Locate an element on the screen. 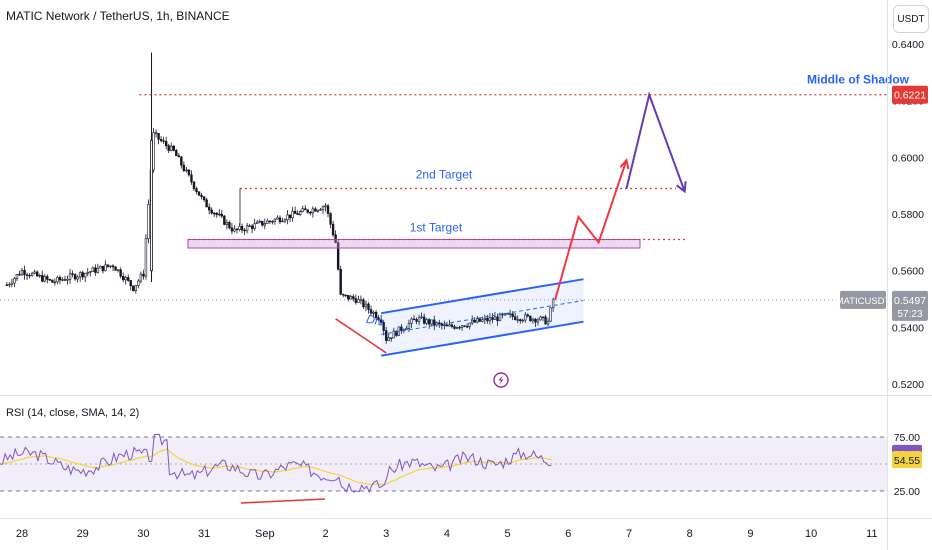 Image resolution: width=932 pixels, height=550 pixels. target-1-label: 1st Target is located at coordinates (436, 228).